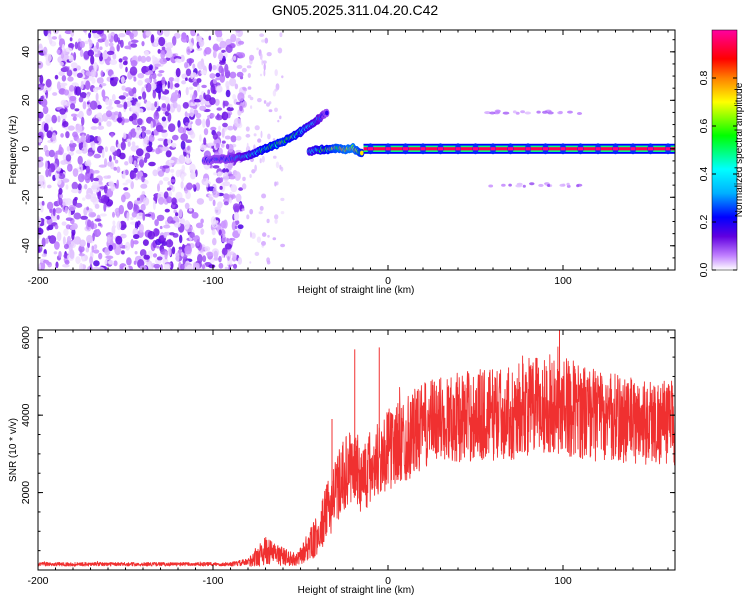 The width and height of the screenshot is (750, 600). Describe the element at coordinates (362, 153) in the screenshot. I see `spectrogram-band-cell` at that location.